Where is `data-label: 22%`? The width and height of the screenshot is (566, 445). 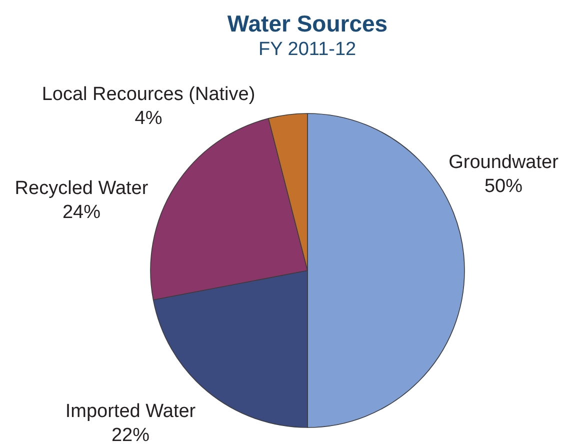 data-label: 22% is located at coordinates (130, 435).